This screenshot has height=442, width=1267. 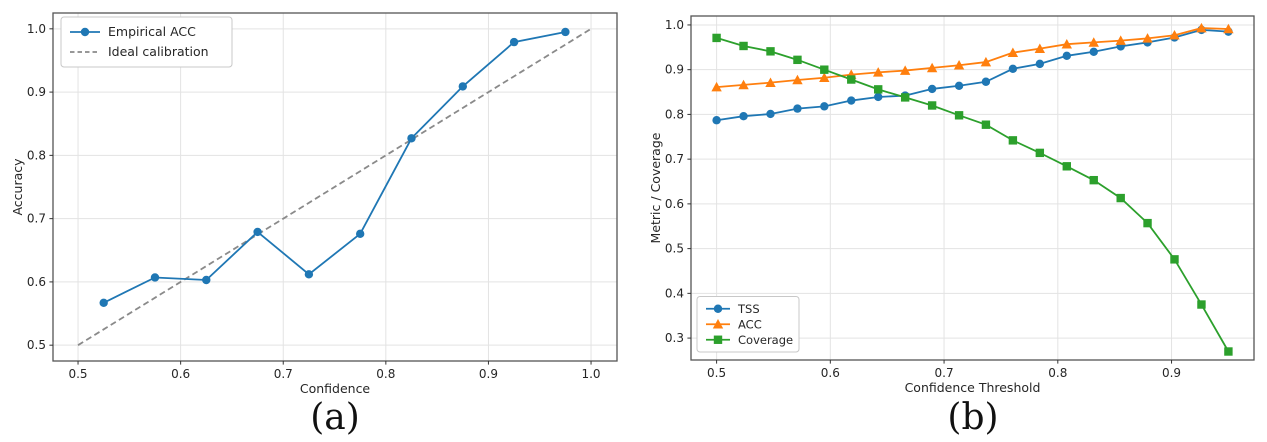 What do you see at coordinates (973, 417) in the screenshot?
I see `caption-b: (b)` at bounding box center [973, 417].